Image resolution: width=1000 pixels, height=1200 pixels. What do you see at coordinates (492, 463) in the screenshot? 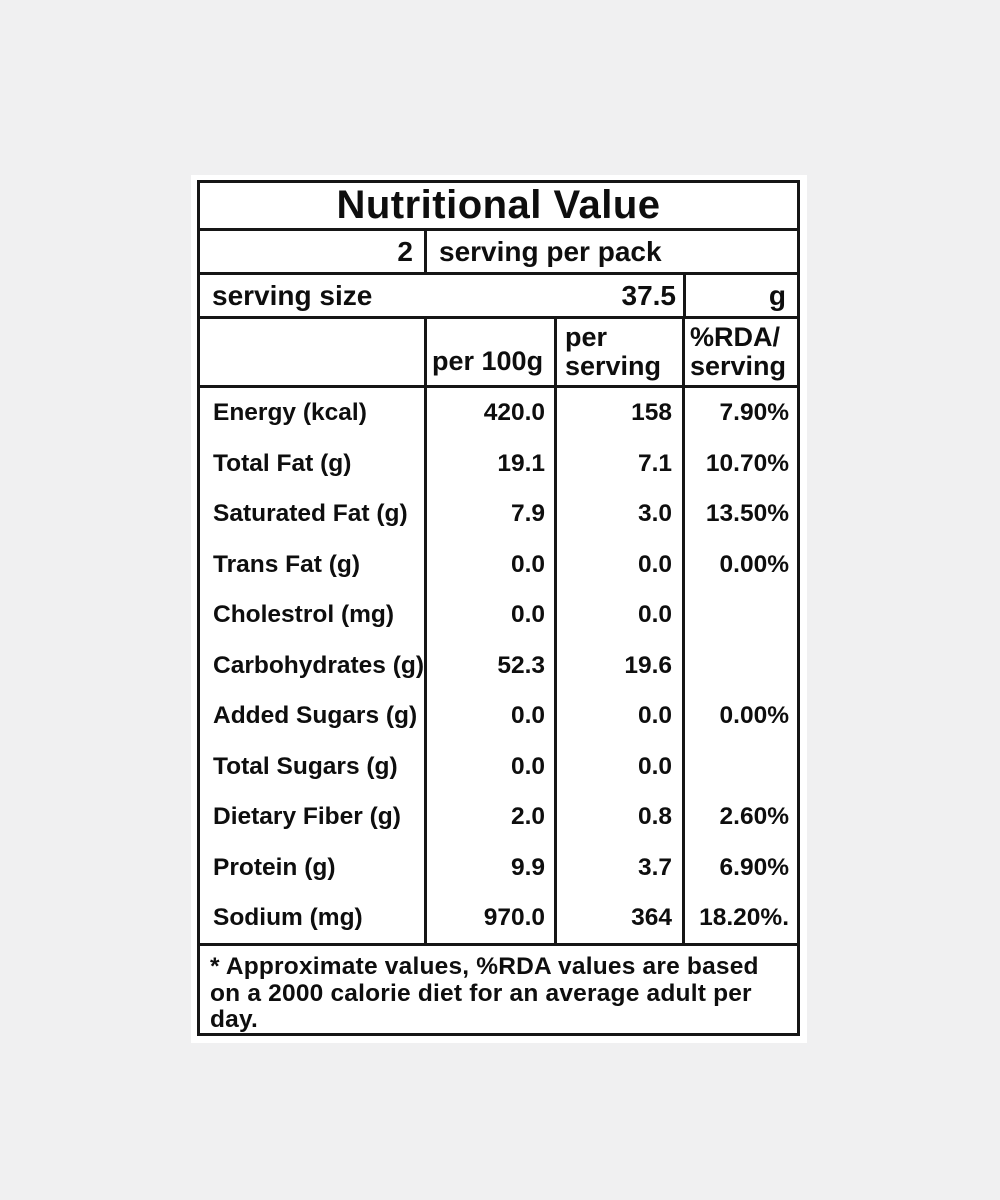
I see `per-100g-value: 19.1` at bounding box center [492, 463].